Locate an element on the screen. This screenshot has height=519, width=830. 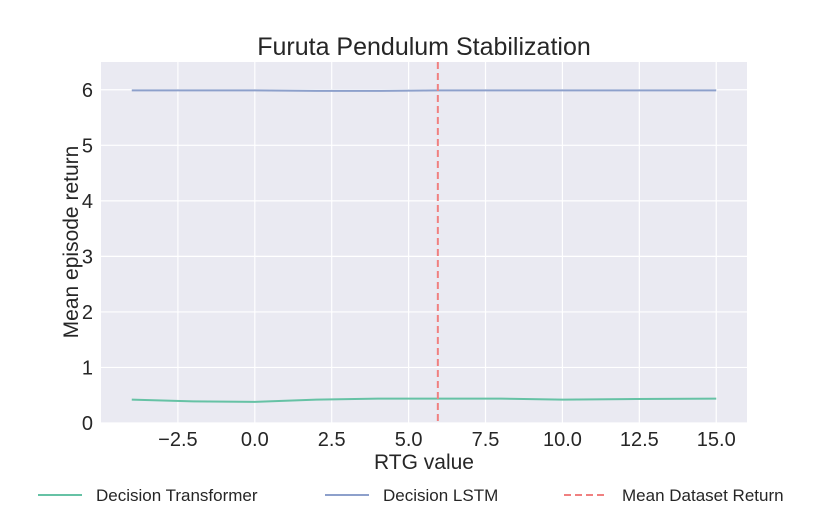
x-tick-label: 7.5 is located at coordinates (486, 440).